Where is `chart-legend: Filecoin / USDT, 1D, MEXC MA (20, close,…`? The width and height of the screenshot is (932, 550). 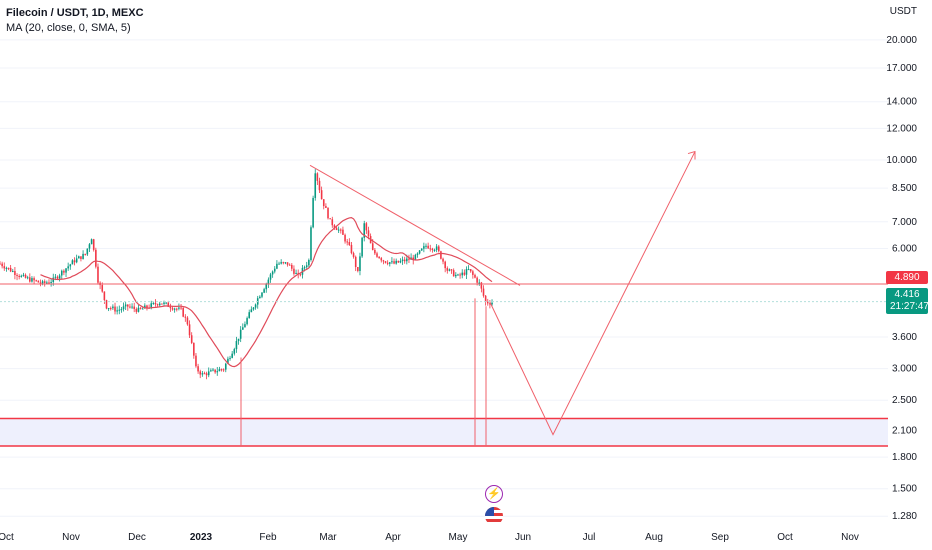
chart-legend: Filecoin / USDT, 1D, MEXC MA (20, close,… is located at coordinates (75, 21).